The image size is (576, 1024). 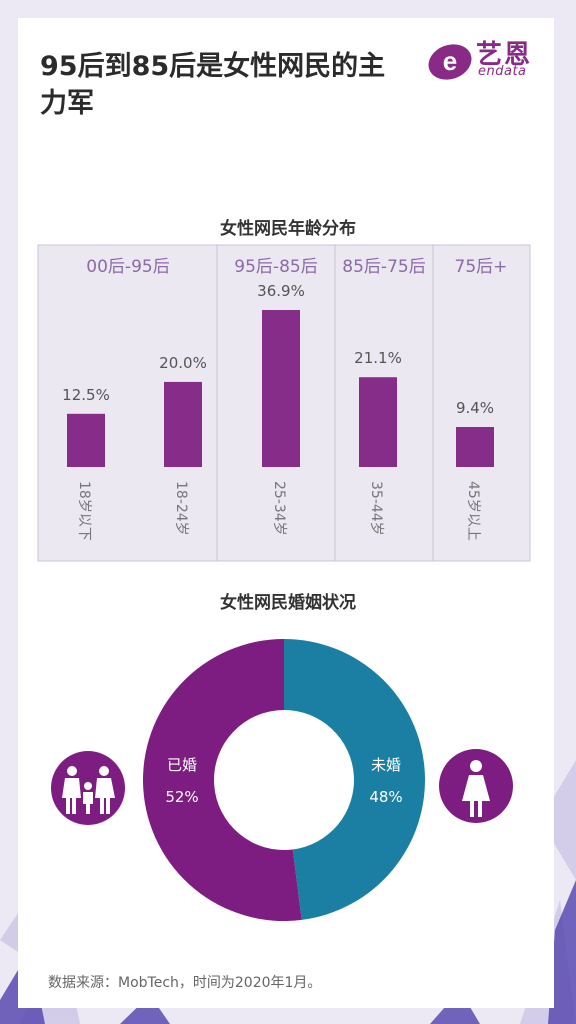 What do you see at coordinates (213, 85) in the screenshot?
I see `page-title: 95后到85后是女性网民的主力军` at bounding box center [213, 85].